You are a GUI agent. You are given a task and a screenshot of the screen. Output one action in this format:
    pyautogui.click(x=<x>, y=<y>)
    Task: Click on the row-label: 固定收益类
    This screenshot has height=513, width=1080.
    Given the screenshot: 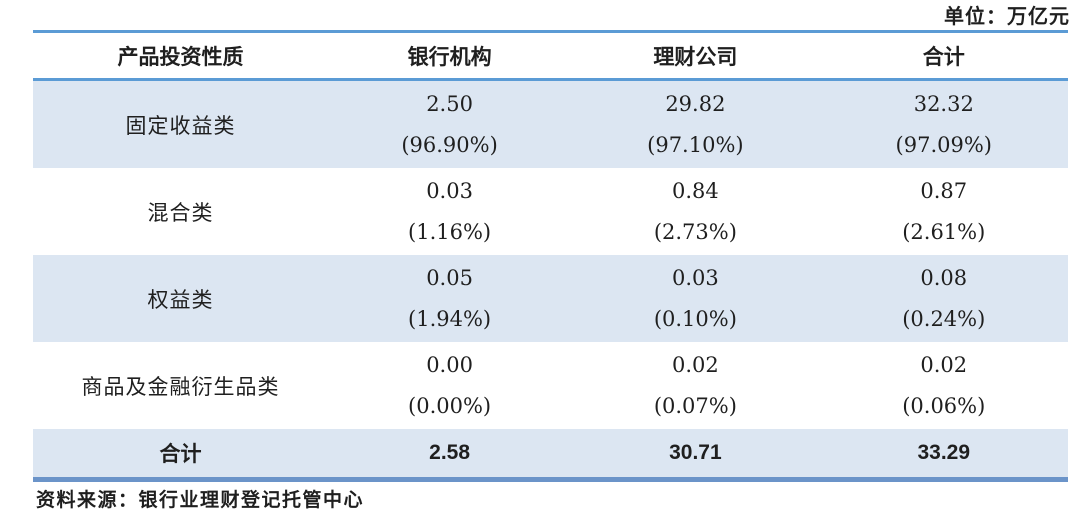 What is the action you would take?
    pyautogui.click(x=180, y=125)
    